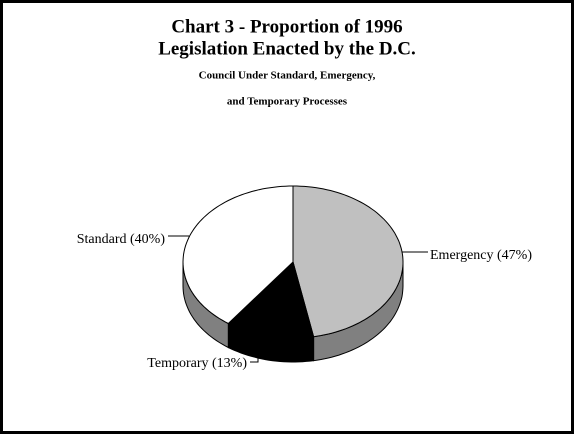  What do you see at coordinates (287, 102) in the screenshot?
I see `chart-subtitle: and Temporary Processes` at bounding box center [287, 102].